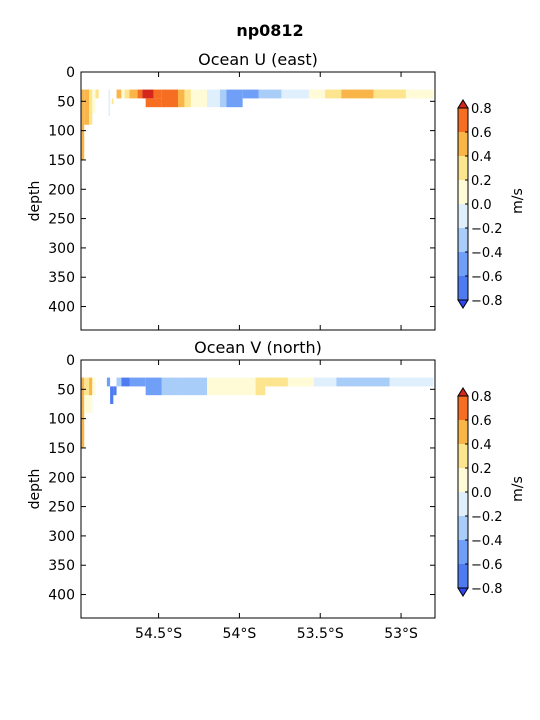  What do you see at coordinates (258, 59) in the screenshot?
I see `panel-title: Ocean U (east)` at bounding box center [258, 59].